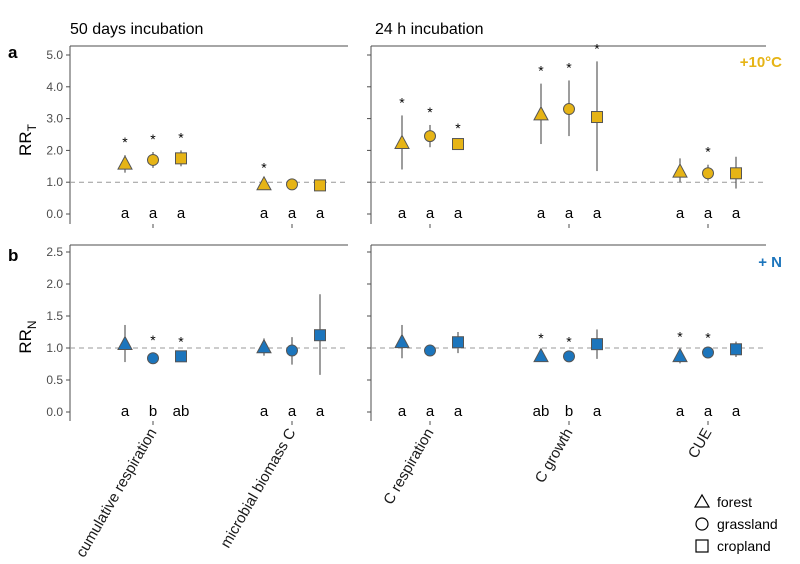 This screenshot has height=564, width=800. I want to click on x-axis-category-label: CUE, so click(700, 444).